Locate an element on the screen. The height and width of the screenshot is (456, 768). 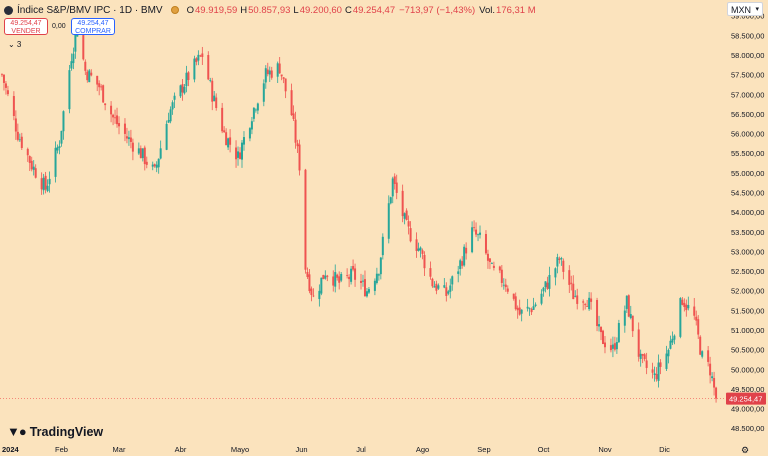
currency-select: MXN ▾ is located at coordinates (745, 9).